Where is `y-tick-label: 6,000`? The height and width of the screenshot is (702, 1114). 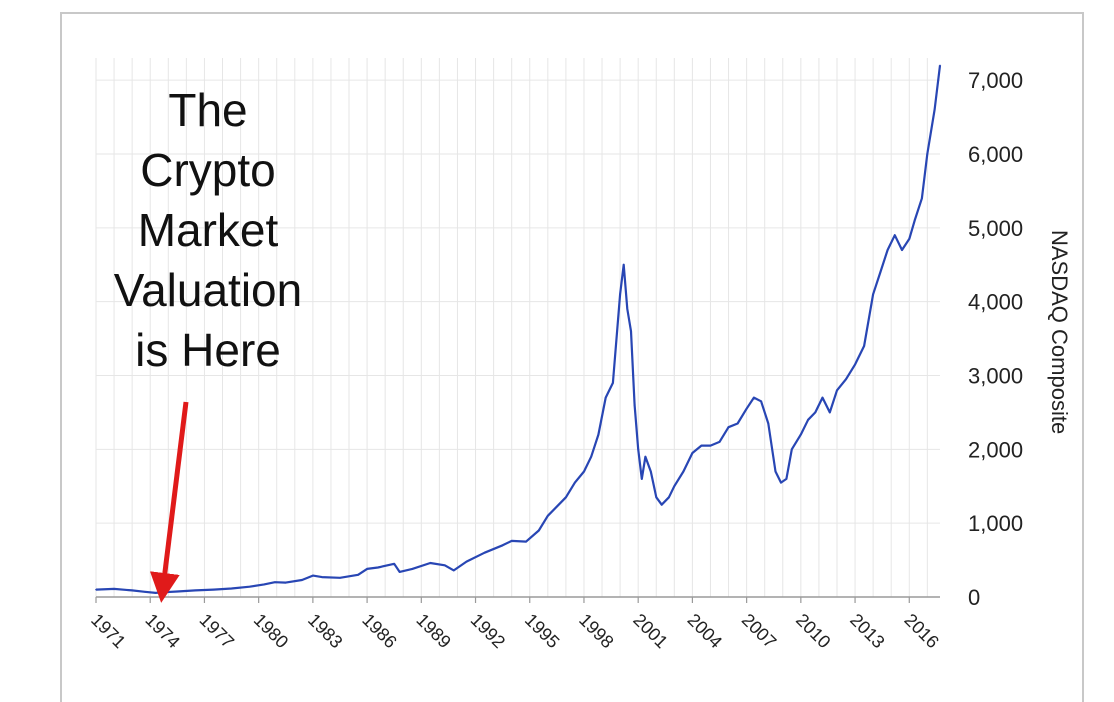 y-tick-label: 6,000 is located at coordinates (995, 154).